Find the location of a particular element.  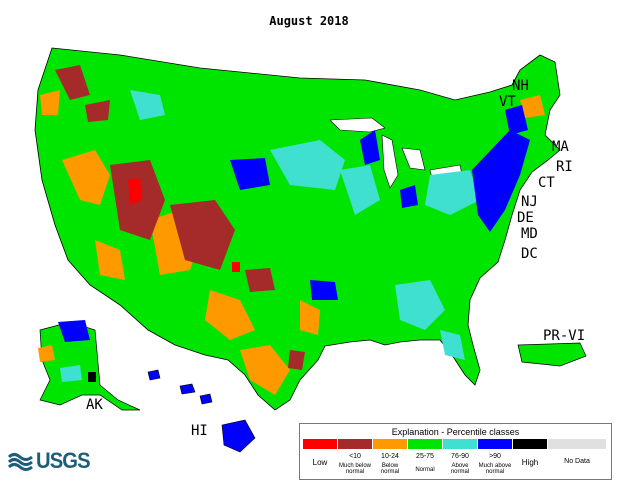

label-ak: AK is located at coordinates (94, 405).